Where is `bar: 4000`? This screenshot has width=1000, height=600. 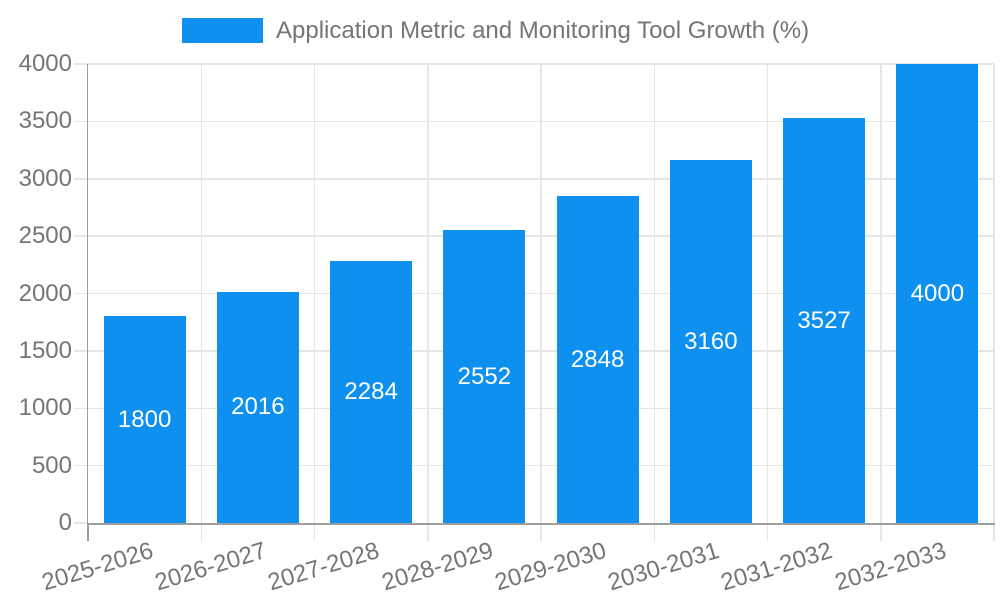
bar: 4000 is located at coordinates (937, 293).